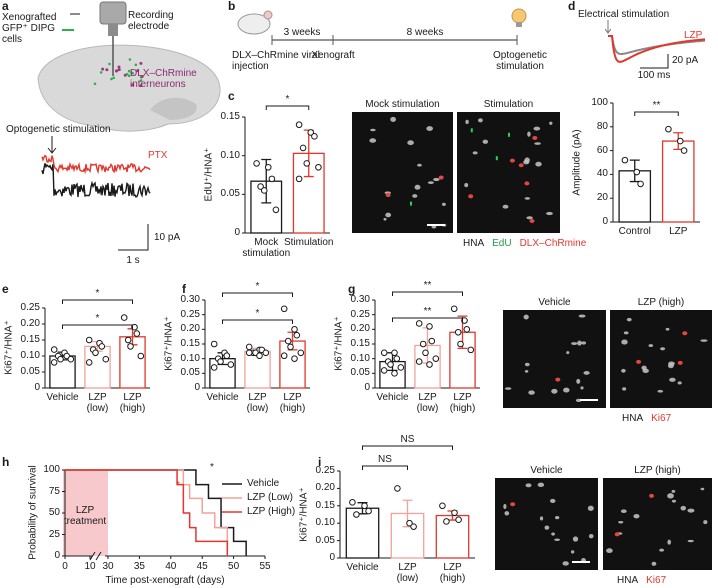 The width and height of the screenshot is (718, 588). I want to click on image-title: LZP (high), so click(661, 302).